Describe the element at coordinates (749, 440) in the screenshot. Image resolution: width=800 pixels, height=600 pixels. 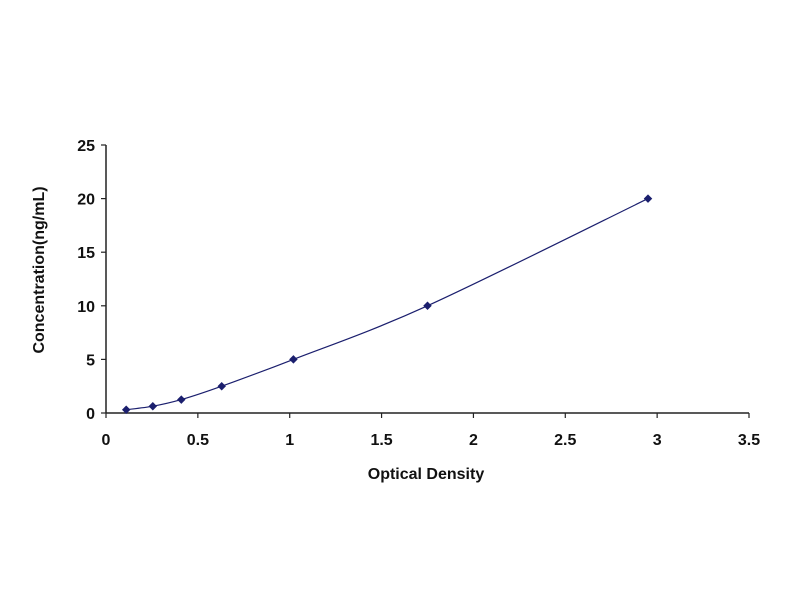
I see `x-tick-label: 3.5` at that location.